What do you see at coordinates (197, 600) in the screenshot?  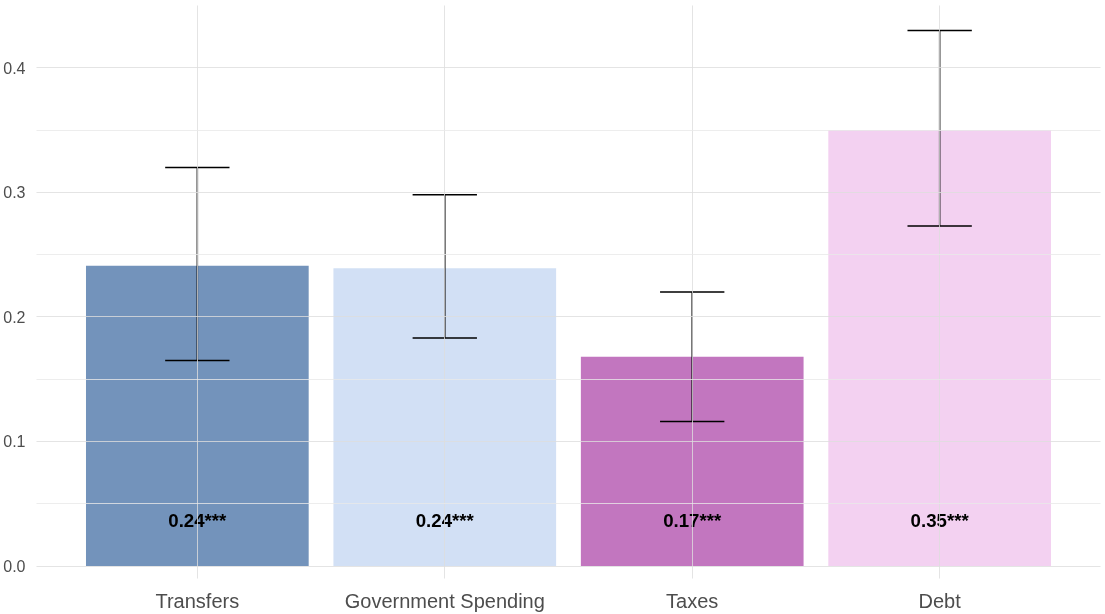 I see `x-tick-label: Transfers` at bounding box center [197, 600].